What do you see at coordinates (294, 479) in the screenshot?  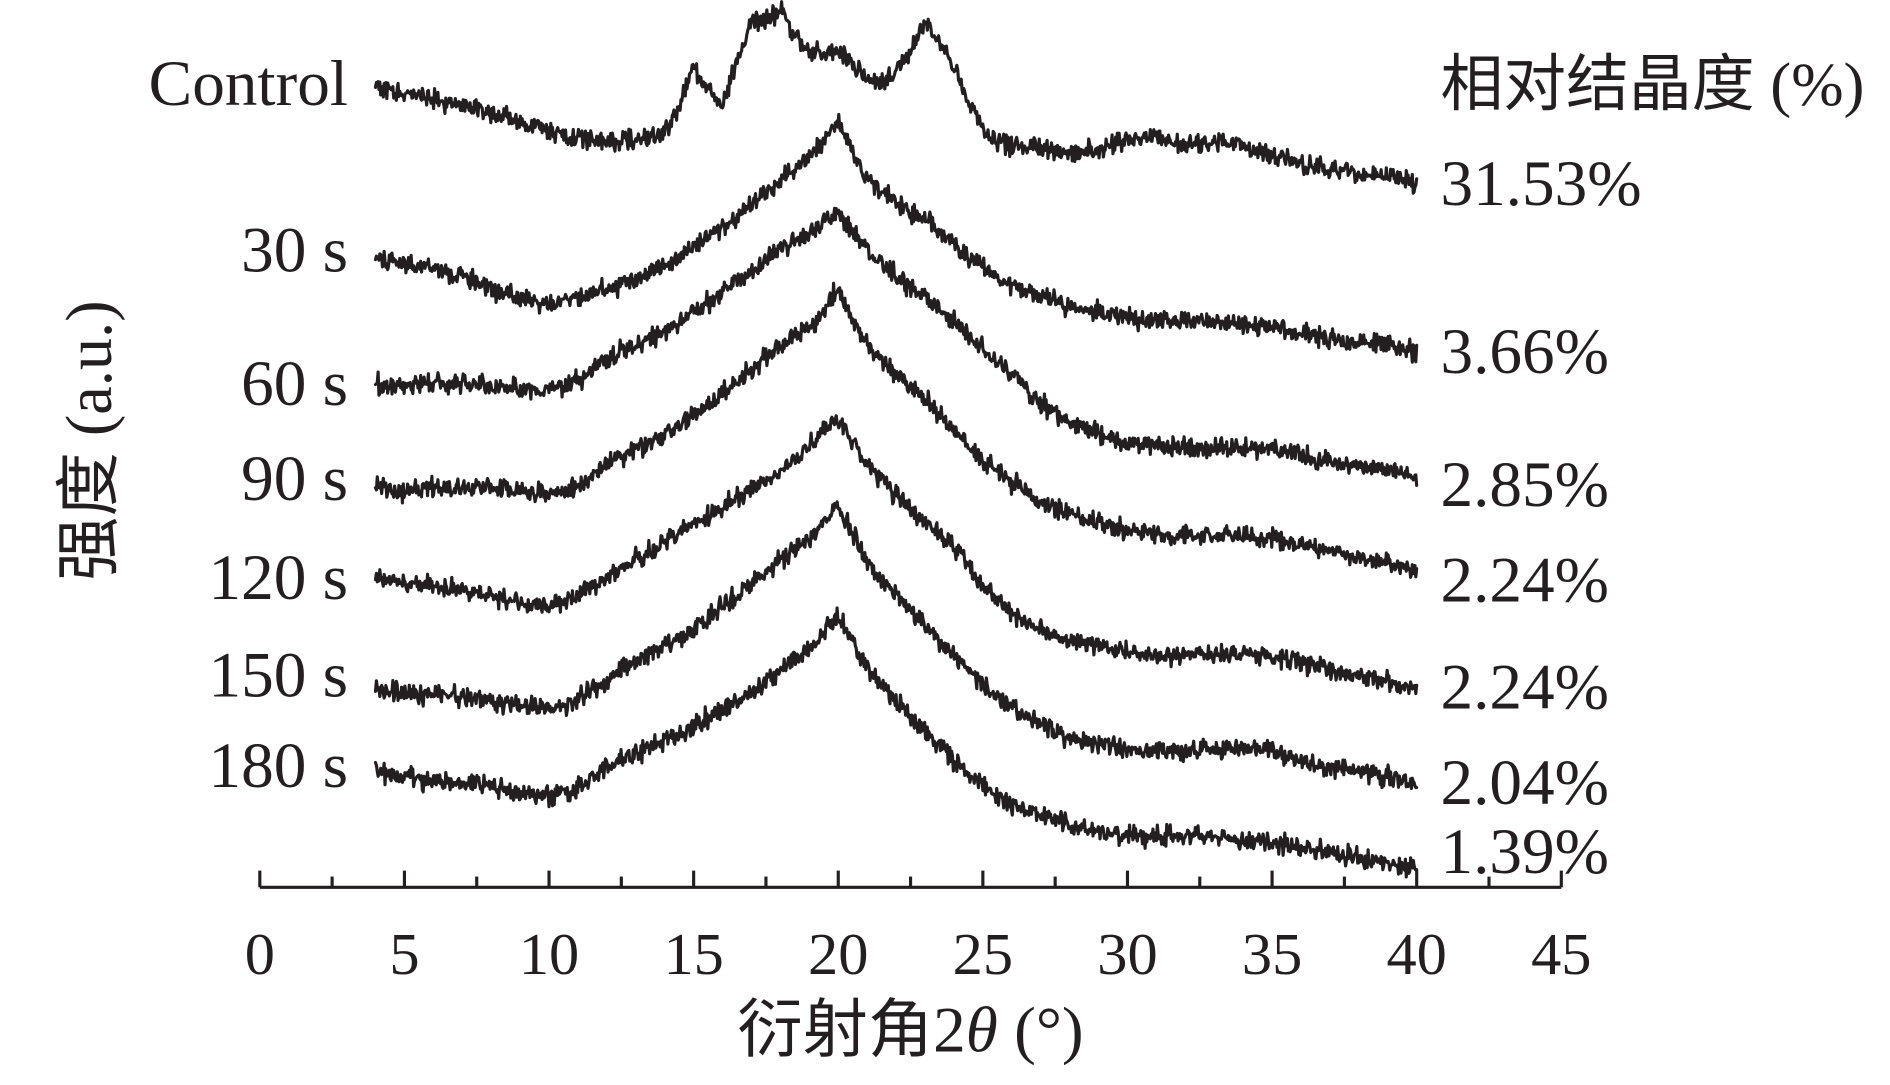 I see `series-label-90s: 90 s` at bounding box center [294, 479].